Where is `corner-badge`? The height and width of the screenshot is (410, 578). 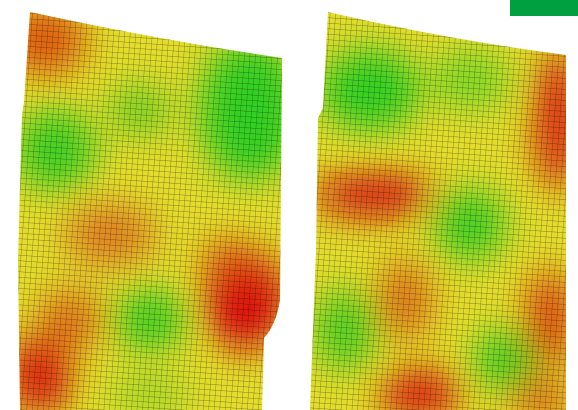
corner-badge is located at coordinates (544, 8).